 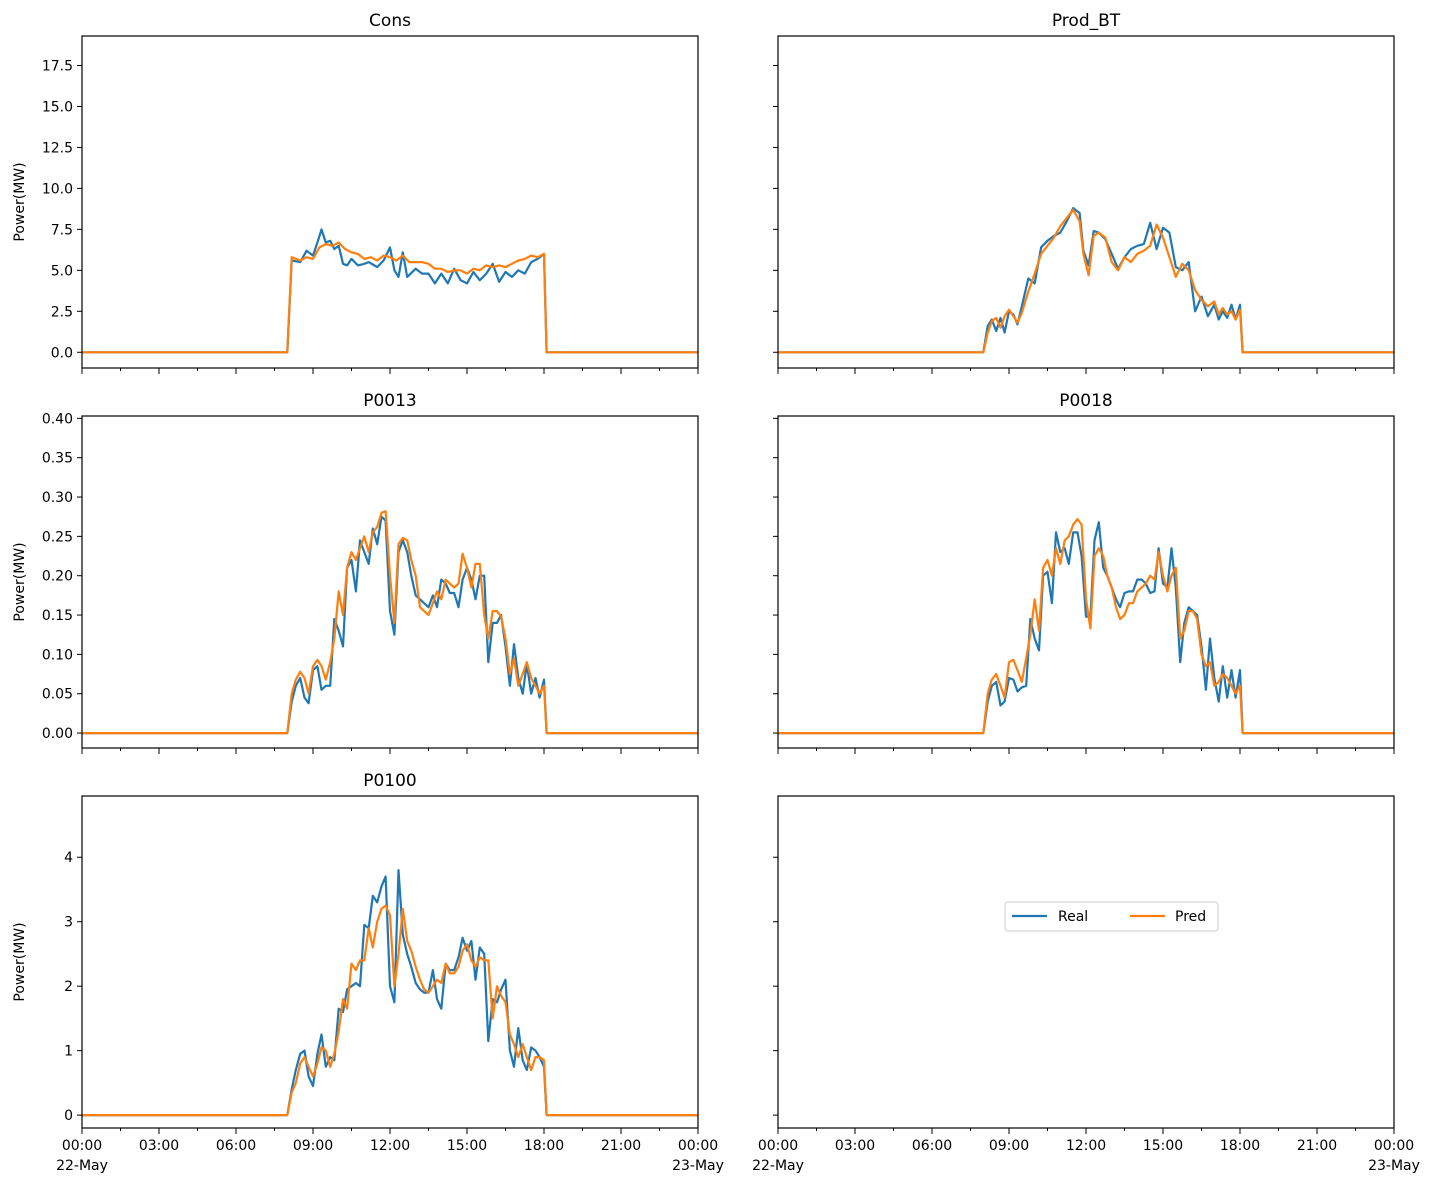 I want to click on y-tick-label-p0100: 0, so click(x=68, y=1116).